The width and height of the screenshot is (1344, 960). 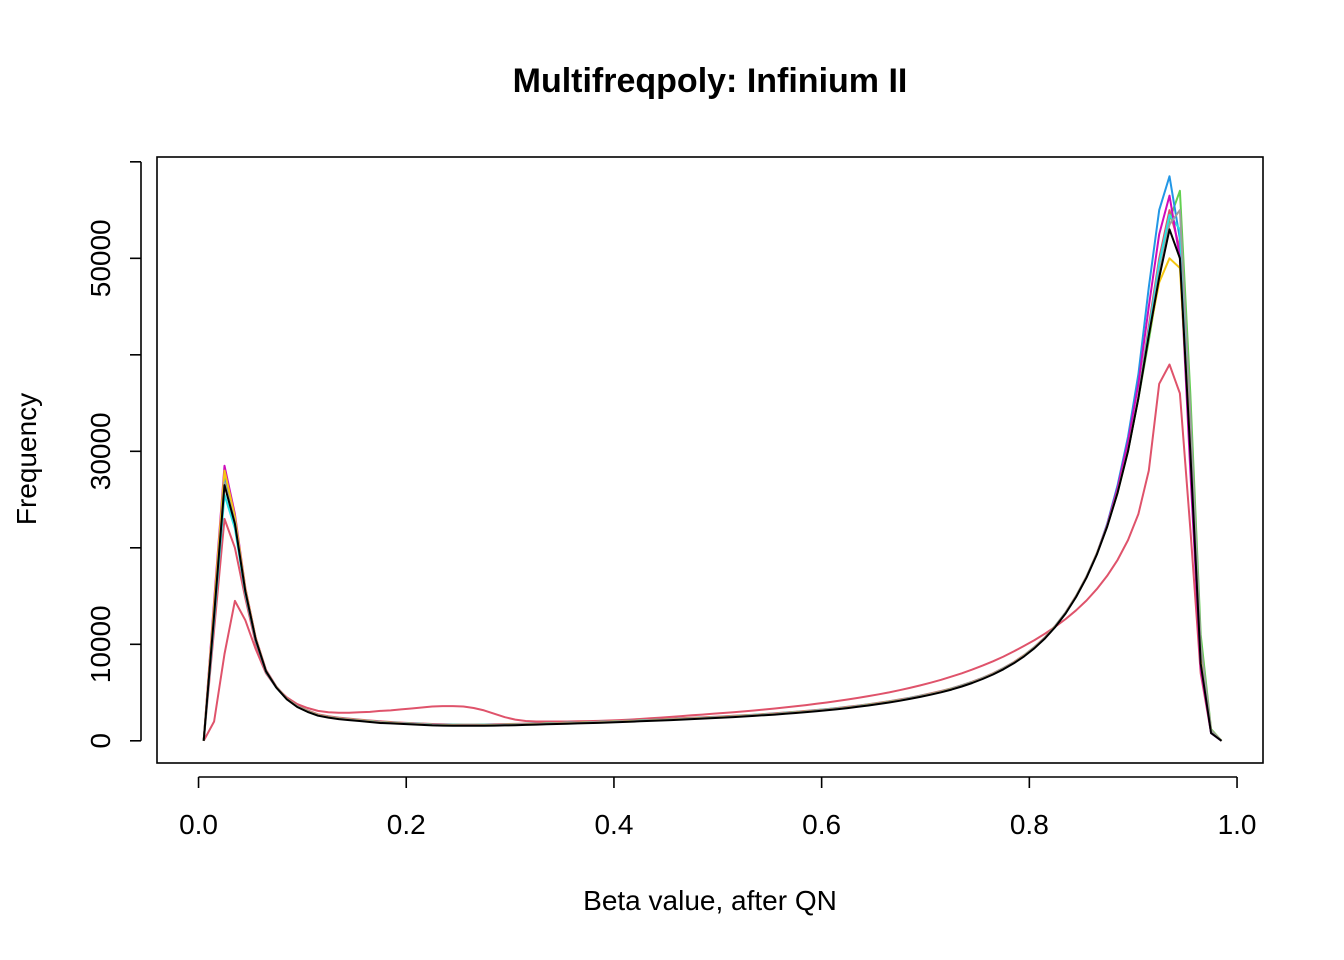 I want to click on y-axis: 0 10000 30000 50000, so click(x=113, y=455).